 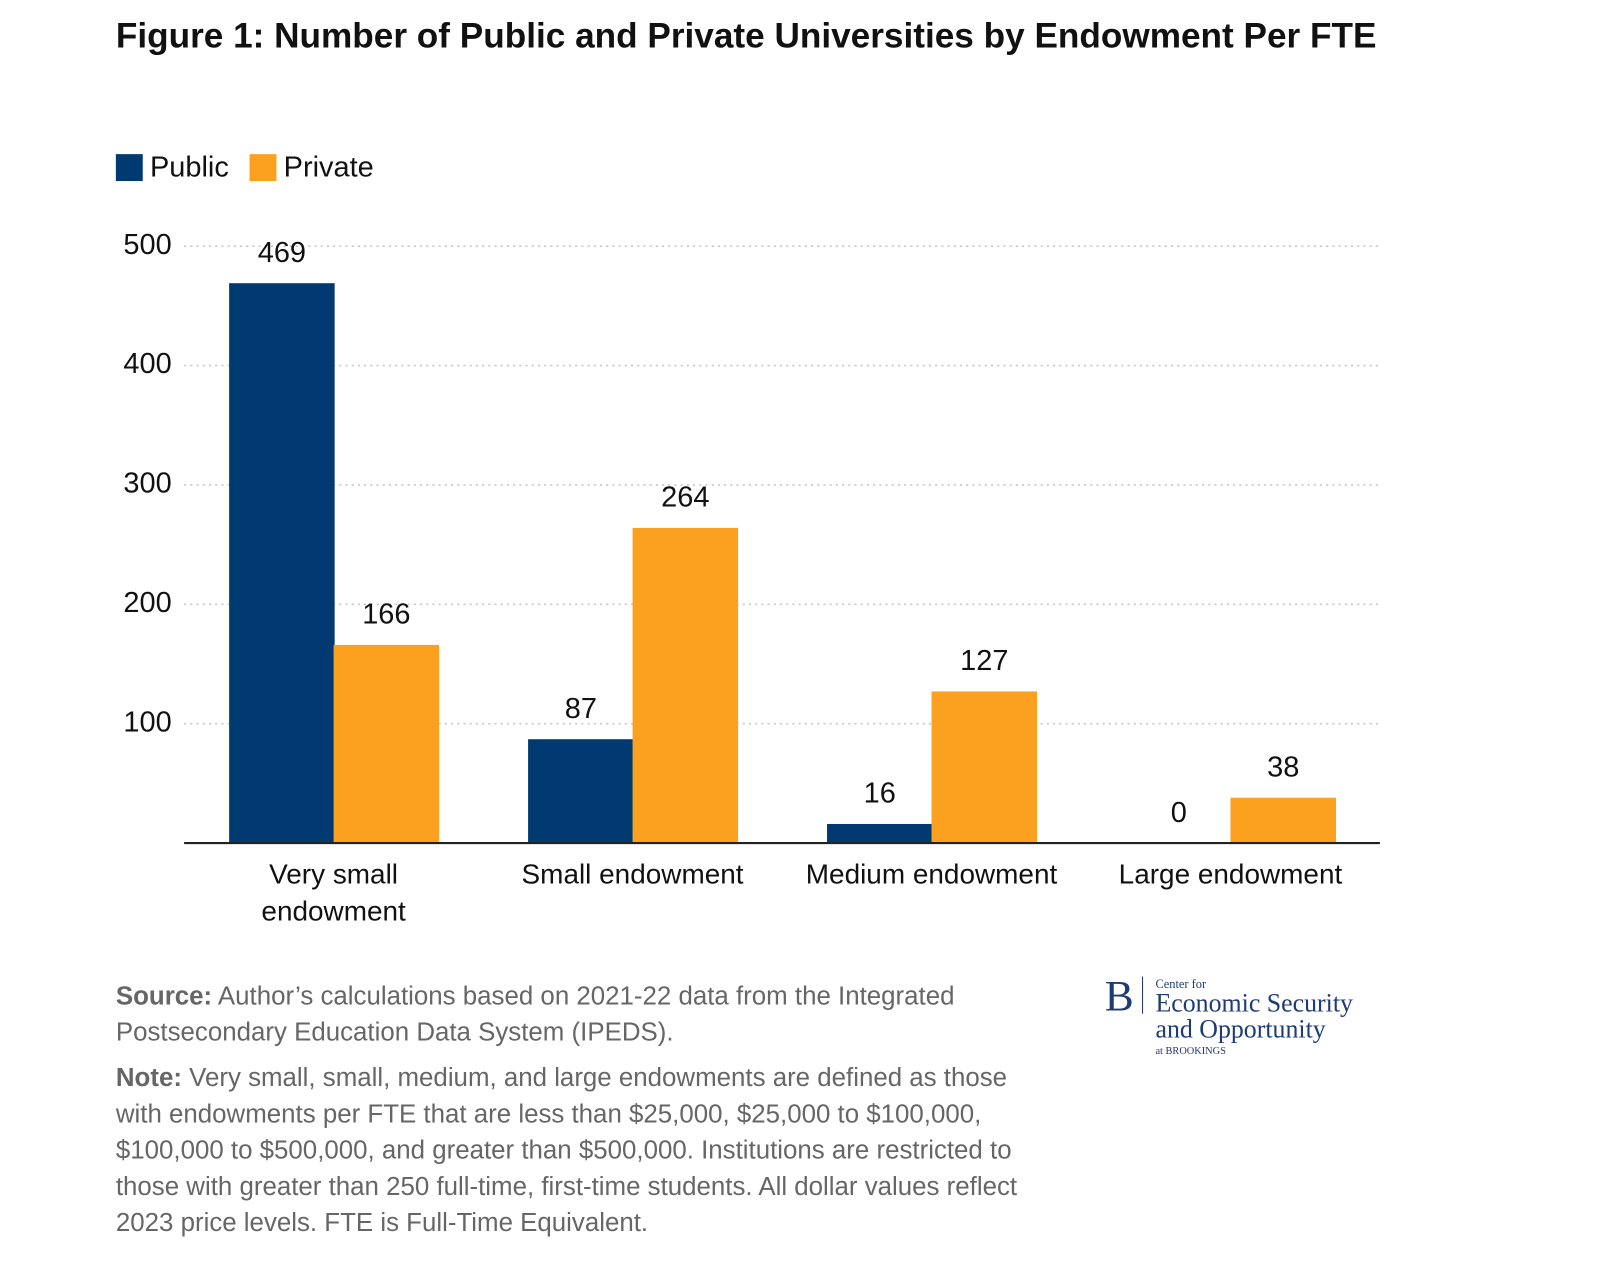 What do you see at coordinates (147, 722) in the screenshot?
I see `y-tick-label: 100` at bounding box center [147, 722].